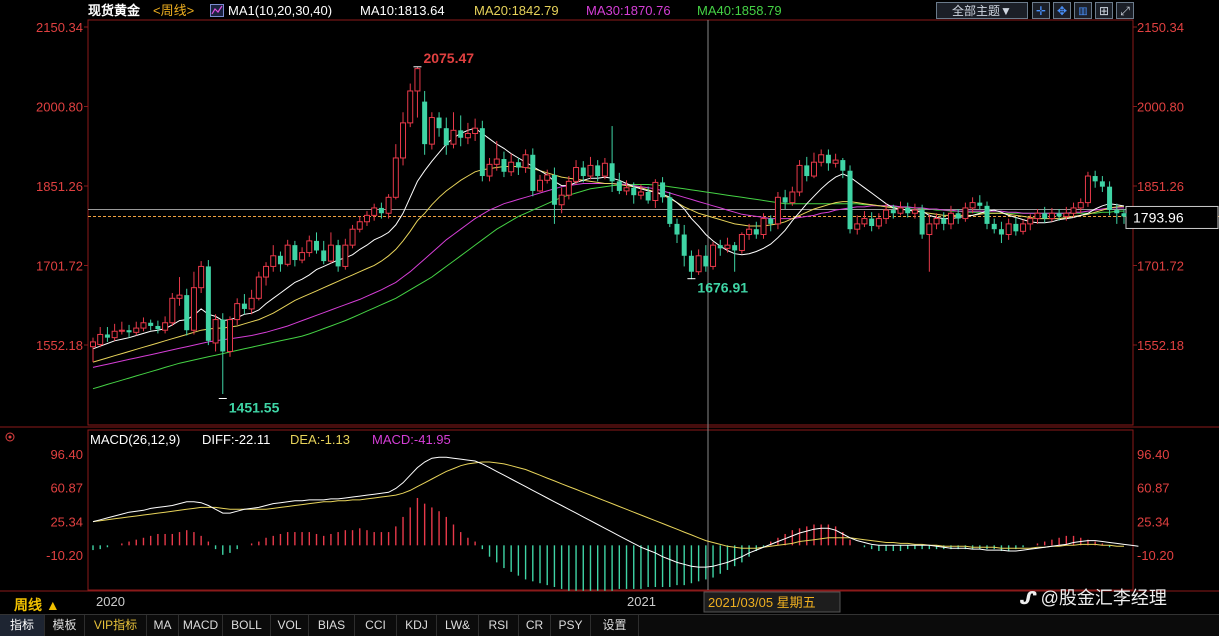 The width and height of the screenshot is (1219, 636). What do you see at coordinates (59, 186) in the screenshot?
I see `price-tick-left: 1851.26` at bounding box center [59, 186].